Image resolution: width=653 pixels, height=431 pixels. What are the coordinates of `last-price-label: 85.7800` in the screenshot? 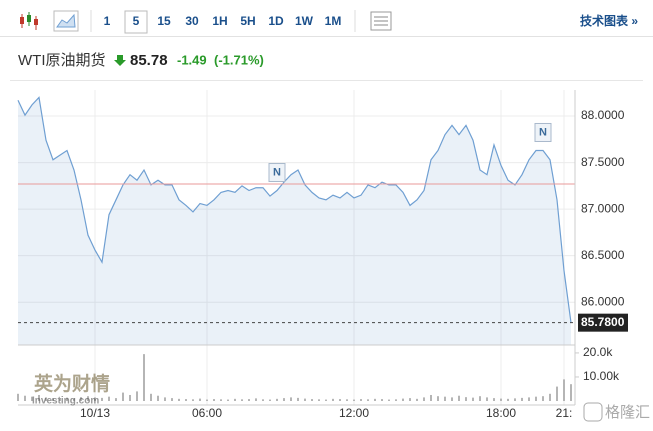 It's located at (603, 322).